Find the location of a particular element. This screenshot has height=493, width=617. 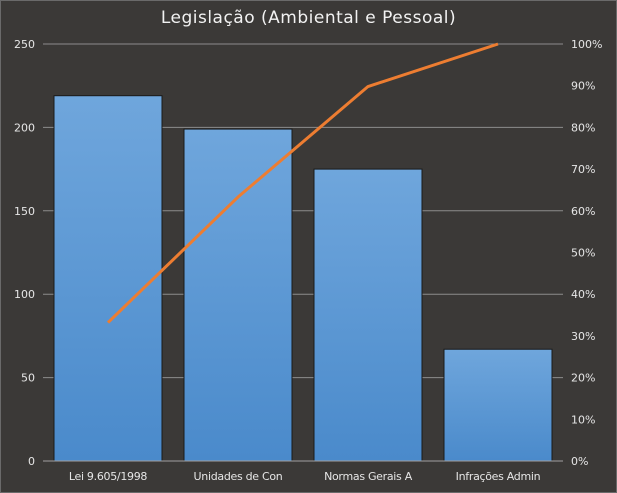

y2-tick-label: 100% is located at coordinates (586, 44).